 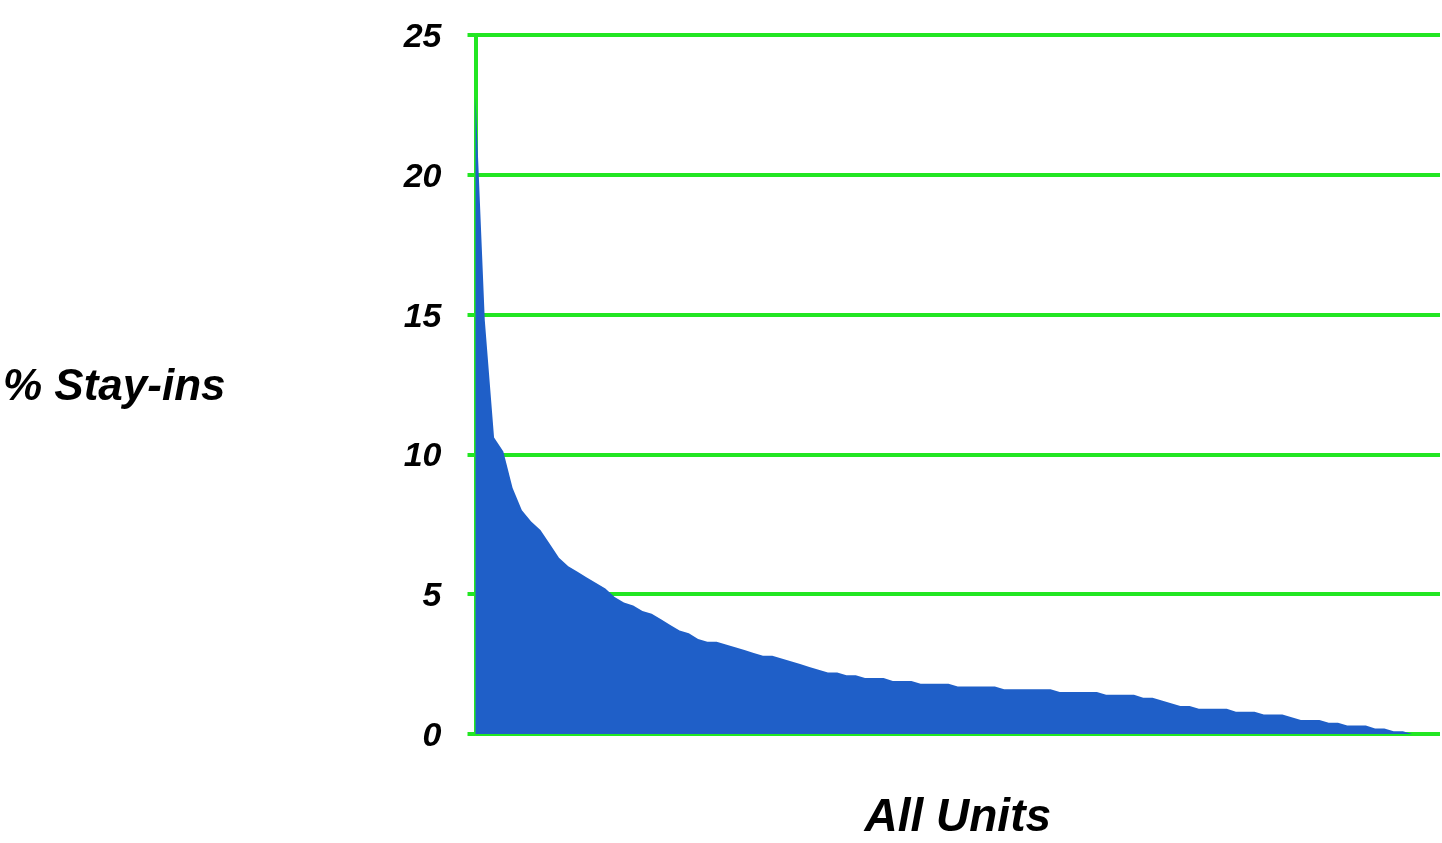 I want to click on y-tick-label: 25, so click(x=422, y=35).